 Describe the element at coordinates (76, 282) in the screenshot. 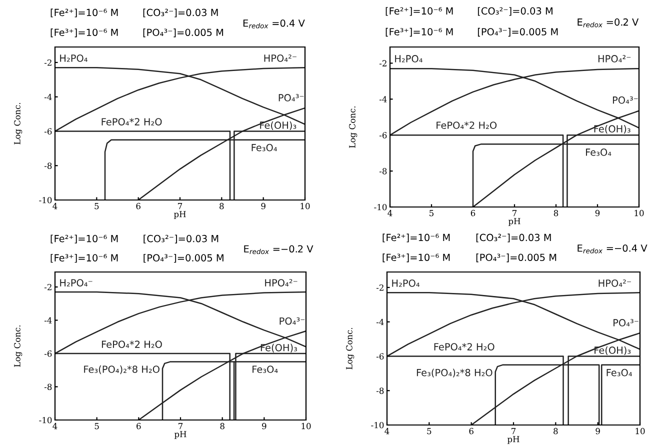

I see `series-label: H₂PO₄⁻` at that location.